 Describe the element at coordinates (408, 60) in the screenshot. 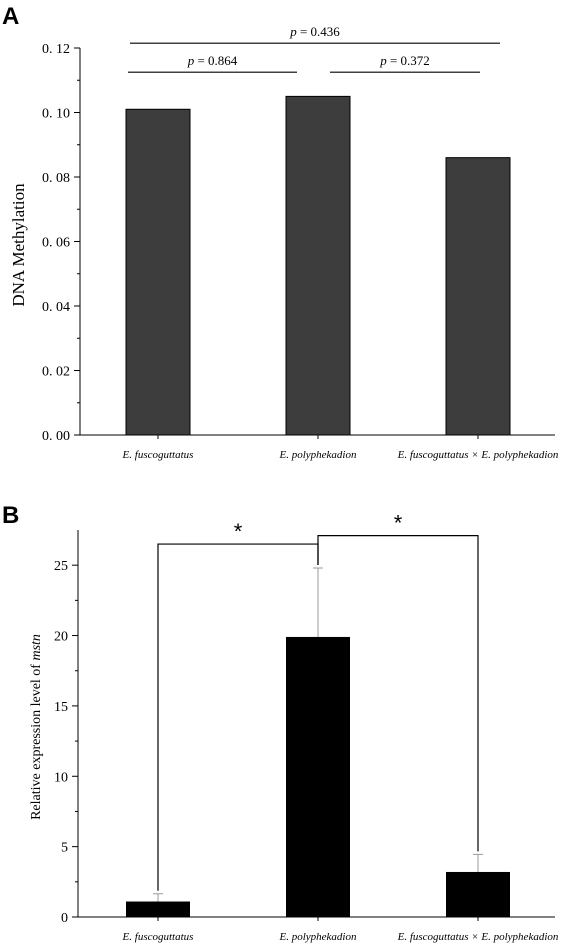

I see `p-value-number: = 0.372` at that location.